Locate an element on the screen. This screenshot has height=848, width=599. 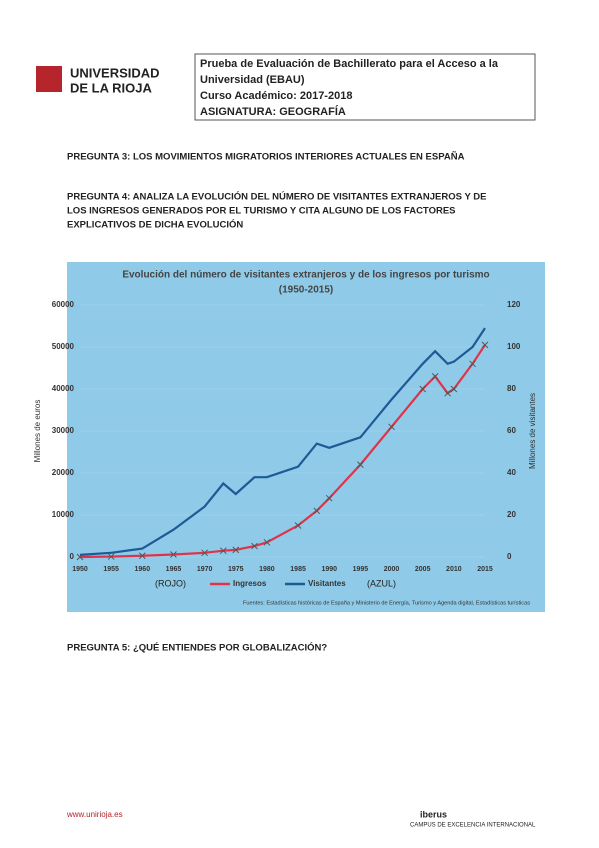
footer-web: www.unirioja.es is located at coordinates (94, 814).